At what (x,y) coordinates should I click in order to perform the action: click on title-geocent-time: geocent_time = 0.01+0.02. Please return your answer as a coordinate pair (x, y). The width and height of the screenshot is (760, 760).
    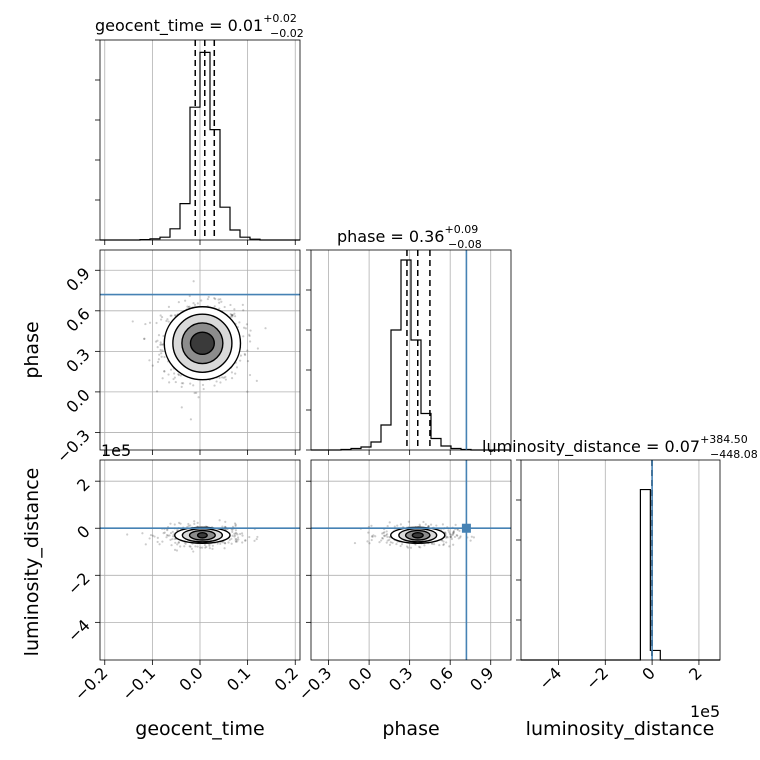
    Looking at the image, I should click on (196, 24).